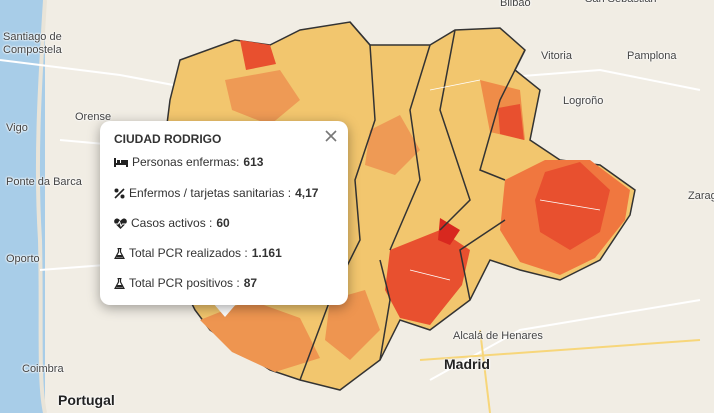 The width and height of the screenshot is (714, 413). Describe the element at coordinates (93, 117) in the screenshot. I see `place-label: Orense` at that location.